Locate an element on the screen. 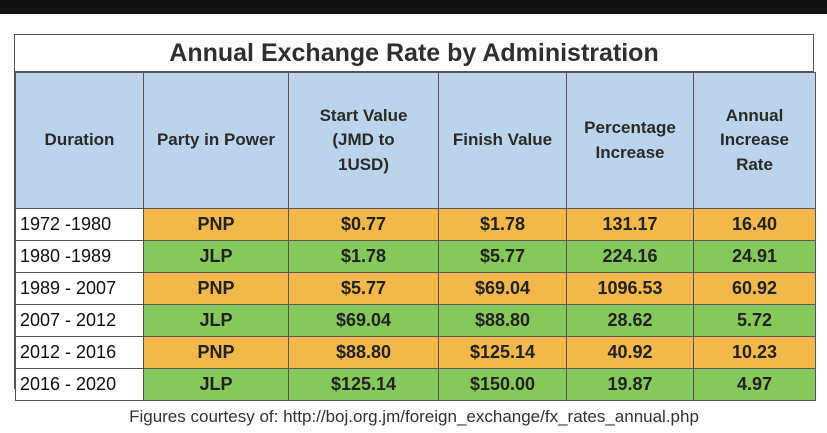 This screenshot has width=827, height=433. duration-cell: 1980 -1989 is located at coordinates (79, 256).